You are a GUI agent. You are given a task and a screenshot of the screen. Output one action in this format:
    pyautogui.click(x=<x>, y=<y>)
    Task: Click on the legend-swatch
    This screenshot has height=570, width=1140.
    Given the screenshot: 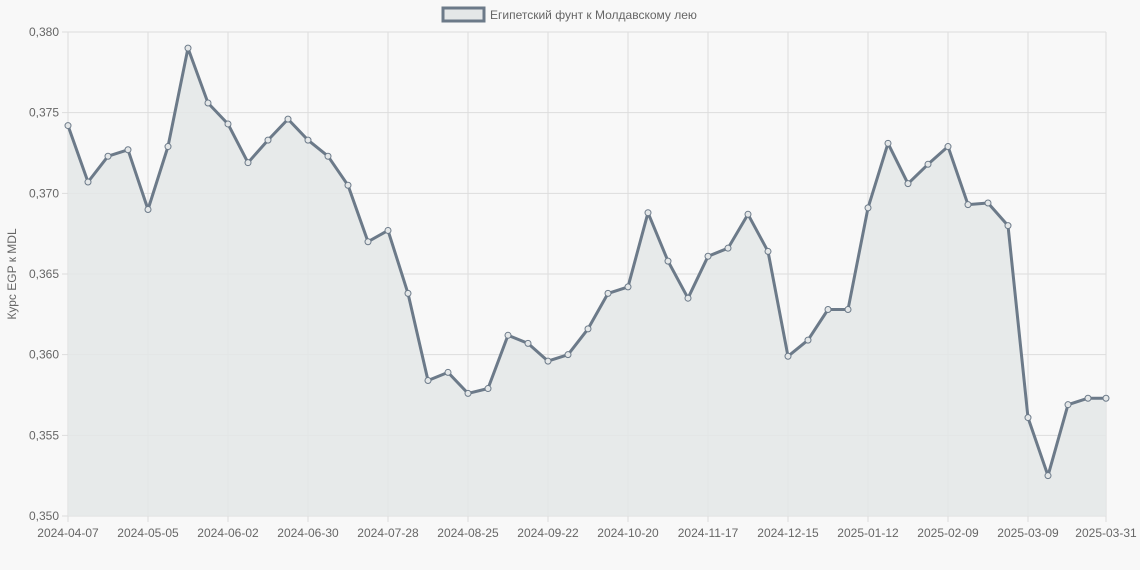 What is the action you would take?
    pyautogui.click(x=463, y=14)
    